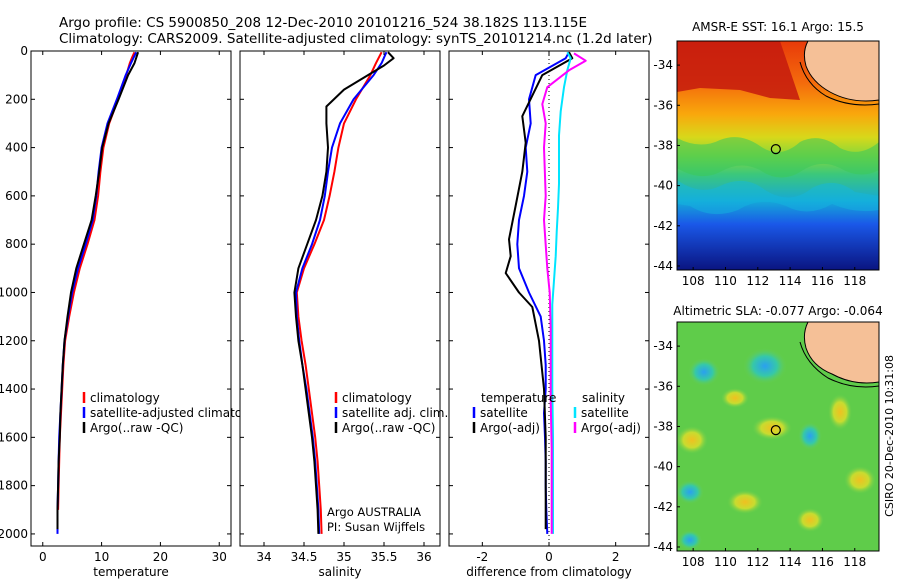 The width and height of the screenshot is (900, 580). Describe the element at coordinates (130, 572) in the screenshot. I see `temperature-xlabel: temperature` at that location.